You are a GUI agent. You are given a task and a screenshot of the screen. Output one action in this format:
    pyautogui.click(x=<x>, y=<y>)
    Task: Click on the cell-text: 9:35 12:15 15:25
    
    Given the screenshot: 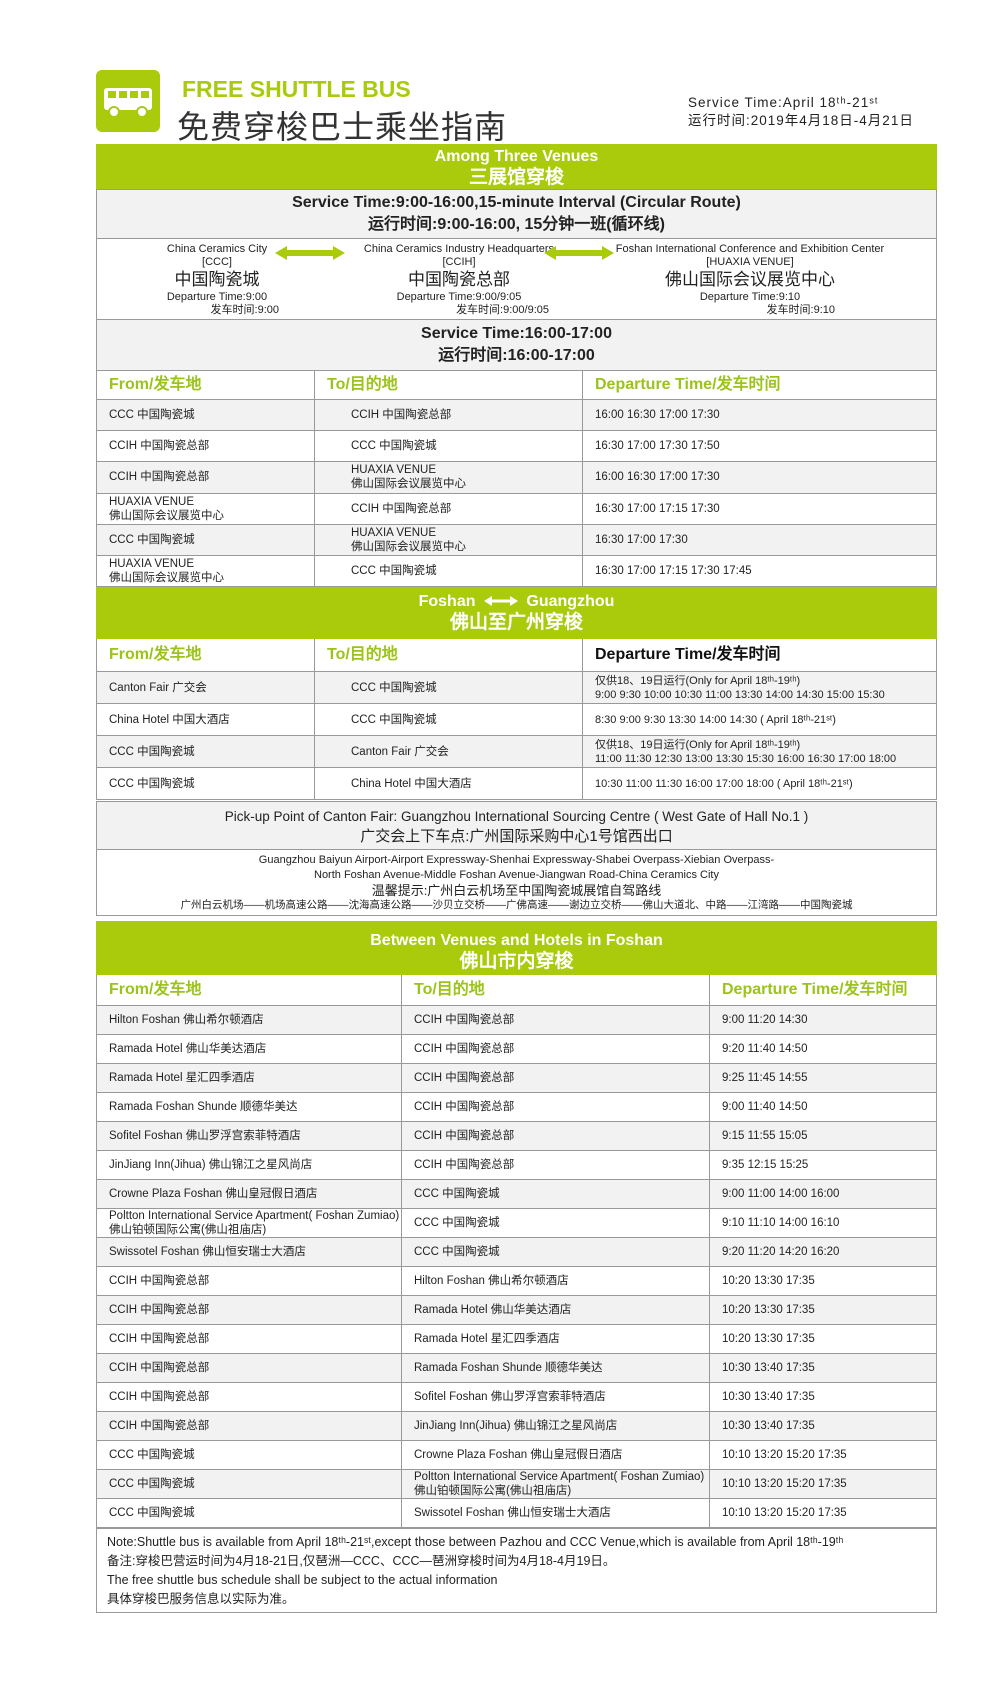 What is the action you would take?
    pyautogui.click(x=765, y=1165)
    